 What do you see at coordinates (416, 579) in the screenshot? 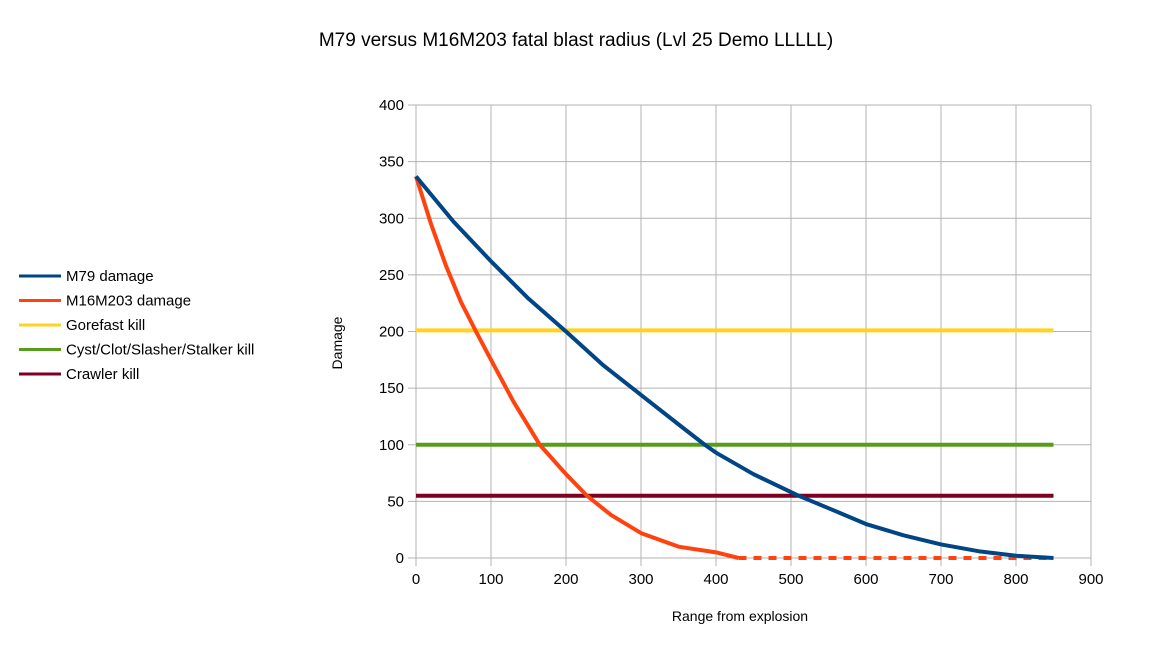
I see `x-tick-label: 0` at bounding box center [416, 579].